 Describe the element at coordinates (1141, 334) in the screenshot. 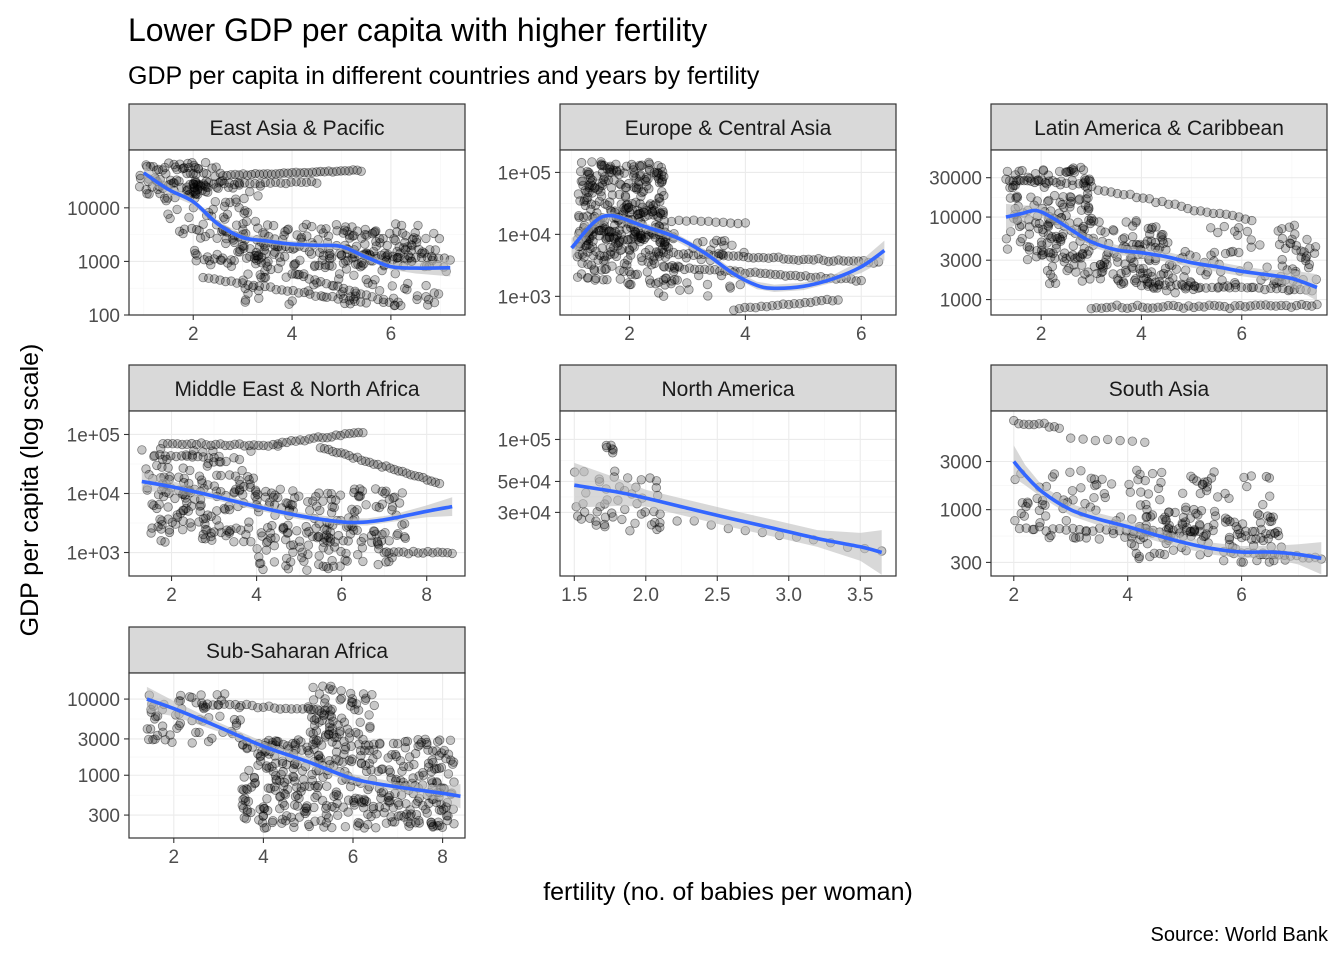

I see `x-tick-label: 4` at that location.